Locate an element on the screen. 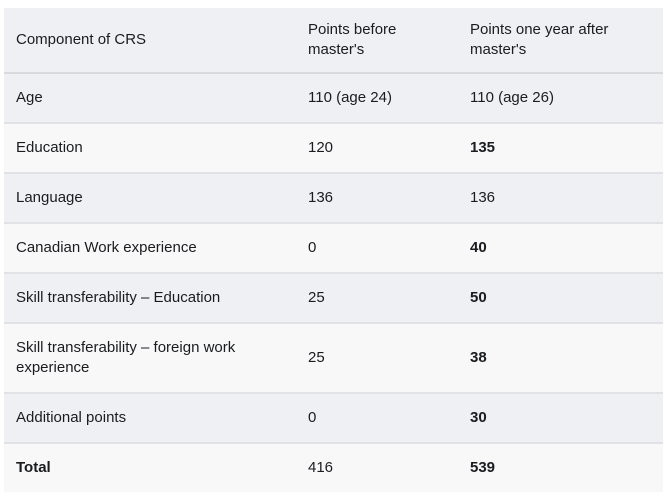 This screenshot has height=498, width=666. component-cell: Language is located at coordinates (49, 197).